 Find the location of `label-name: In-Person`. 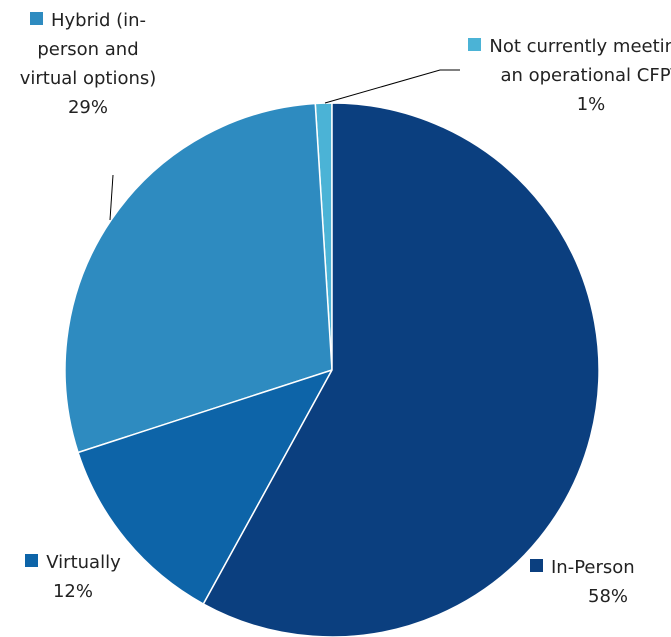

label-name: In-Person is located at coordinates (593, 567).